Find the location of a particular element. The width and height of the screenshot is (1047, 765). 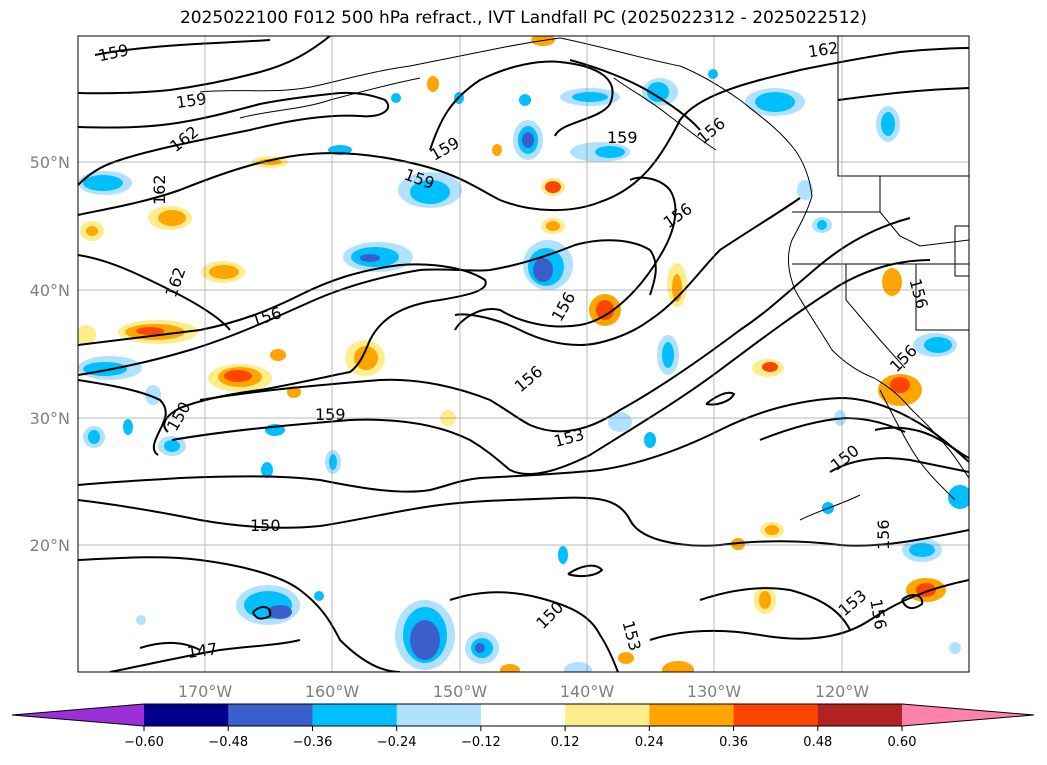

latitude-label: 50°N is located at coordinates (50, 162).